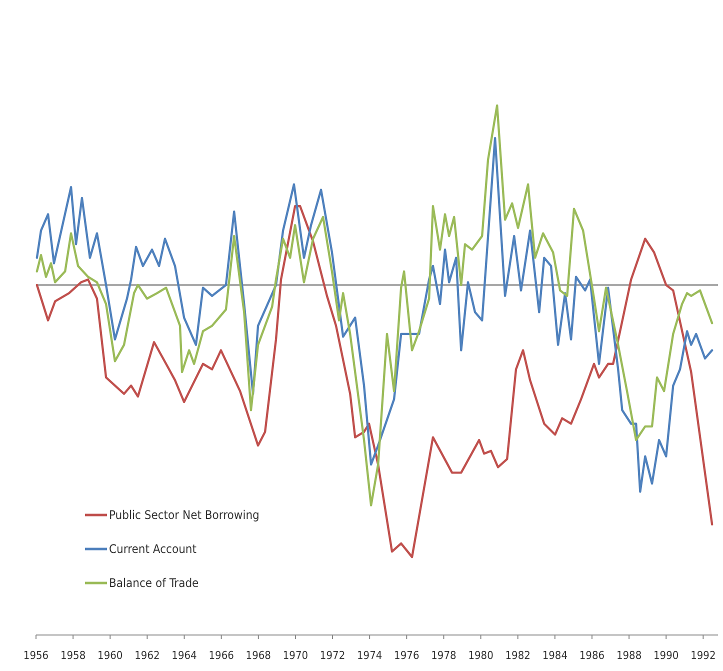 The width and height of the screenshot is (723, 671). Describe the element at coordinates (184, 655) in the screenshot. I see `x-tick-label: 1964` at that location.